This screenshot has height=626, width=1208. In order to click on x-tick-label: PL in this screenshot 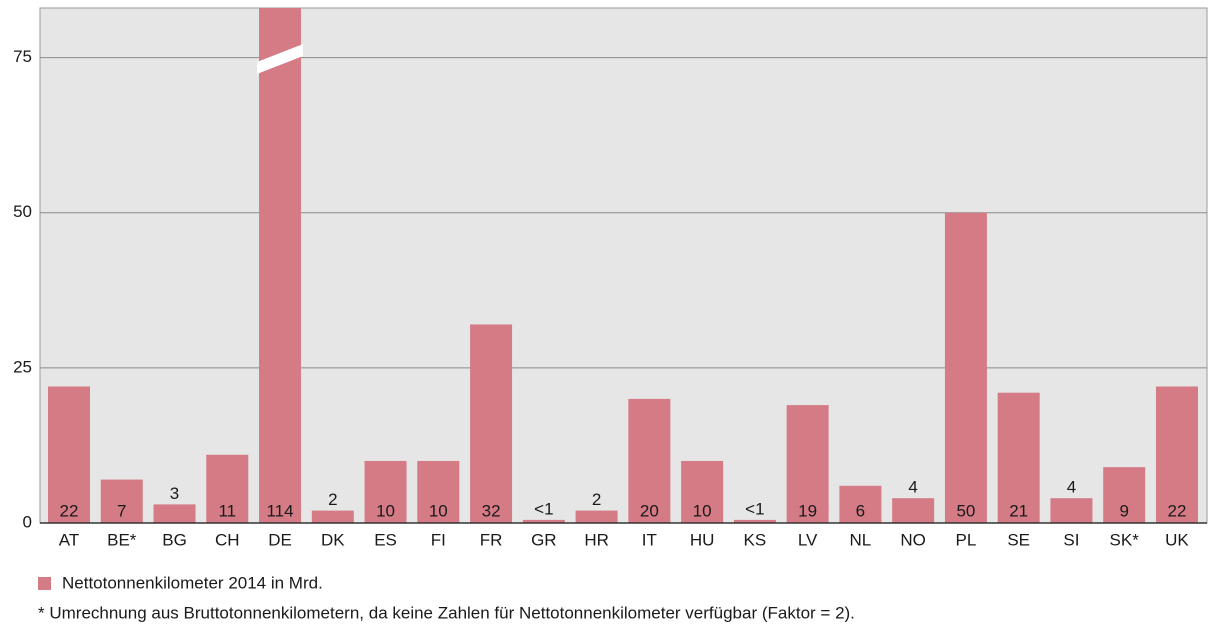, I will do `click(966, 539)`.